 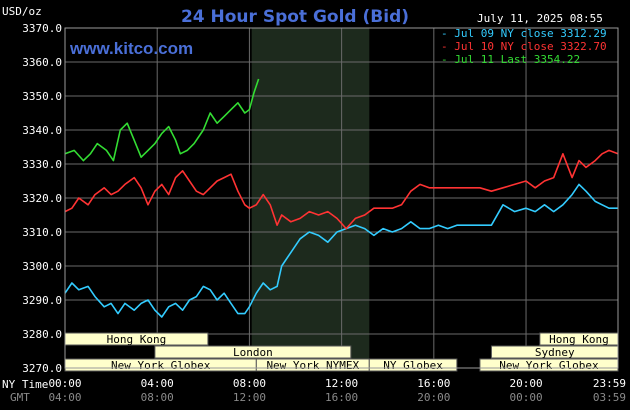 What do you see at coordinates (249, 383) in the screenshot?
I see `x-tick-ny: 08:00` at bounding box center [249, 383].